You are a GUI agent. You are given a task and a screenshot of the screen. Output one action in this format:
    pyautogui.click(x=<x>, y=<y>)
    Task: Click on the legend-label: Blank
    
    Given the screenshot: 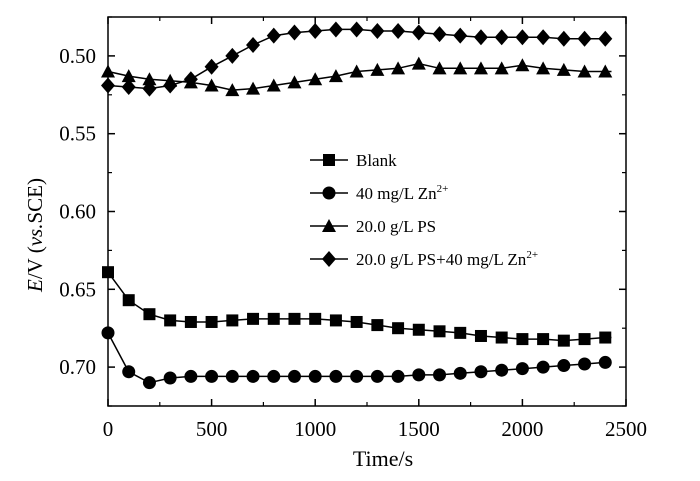 What is the action you would take?
    pyautogui.click(x=376, y=160)
    